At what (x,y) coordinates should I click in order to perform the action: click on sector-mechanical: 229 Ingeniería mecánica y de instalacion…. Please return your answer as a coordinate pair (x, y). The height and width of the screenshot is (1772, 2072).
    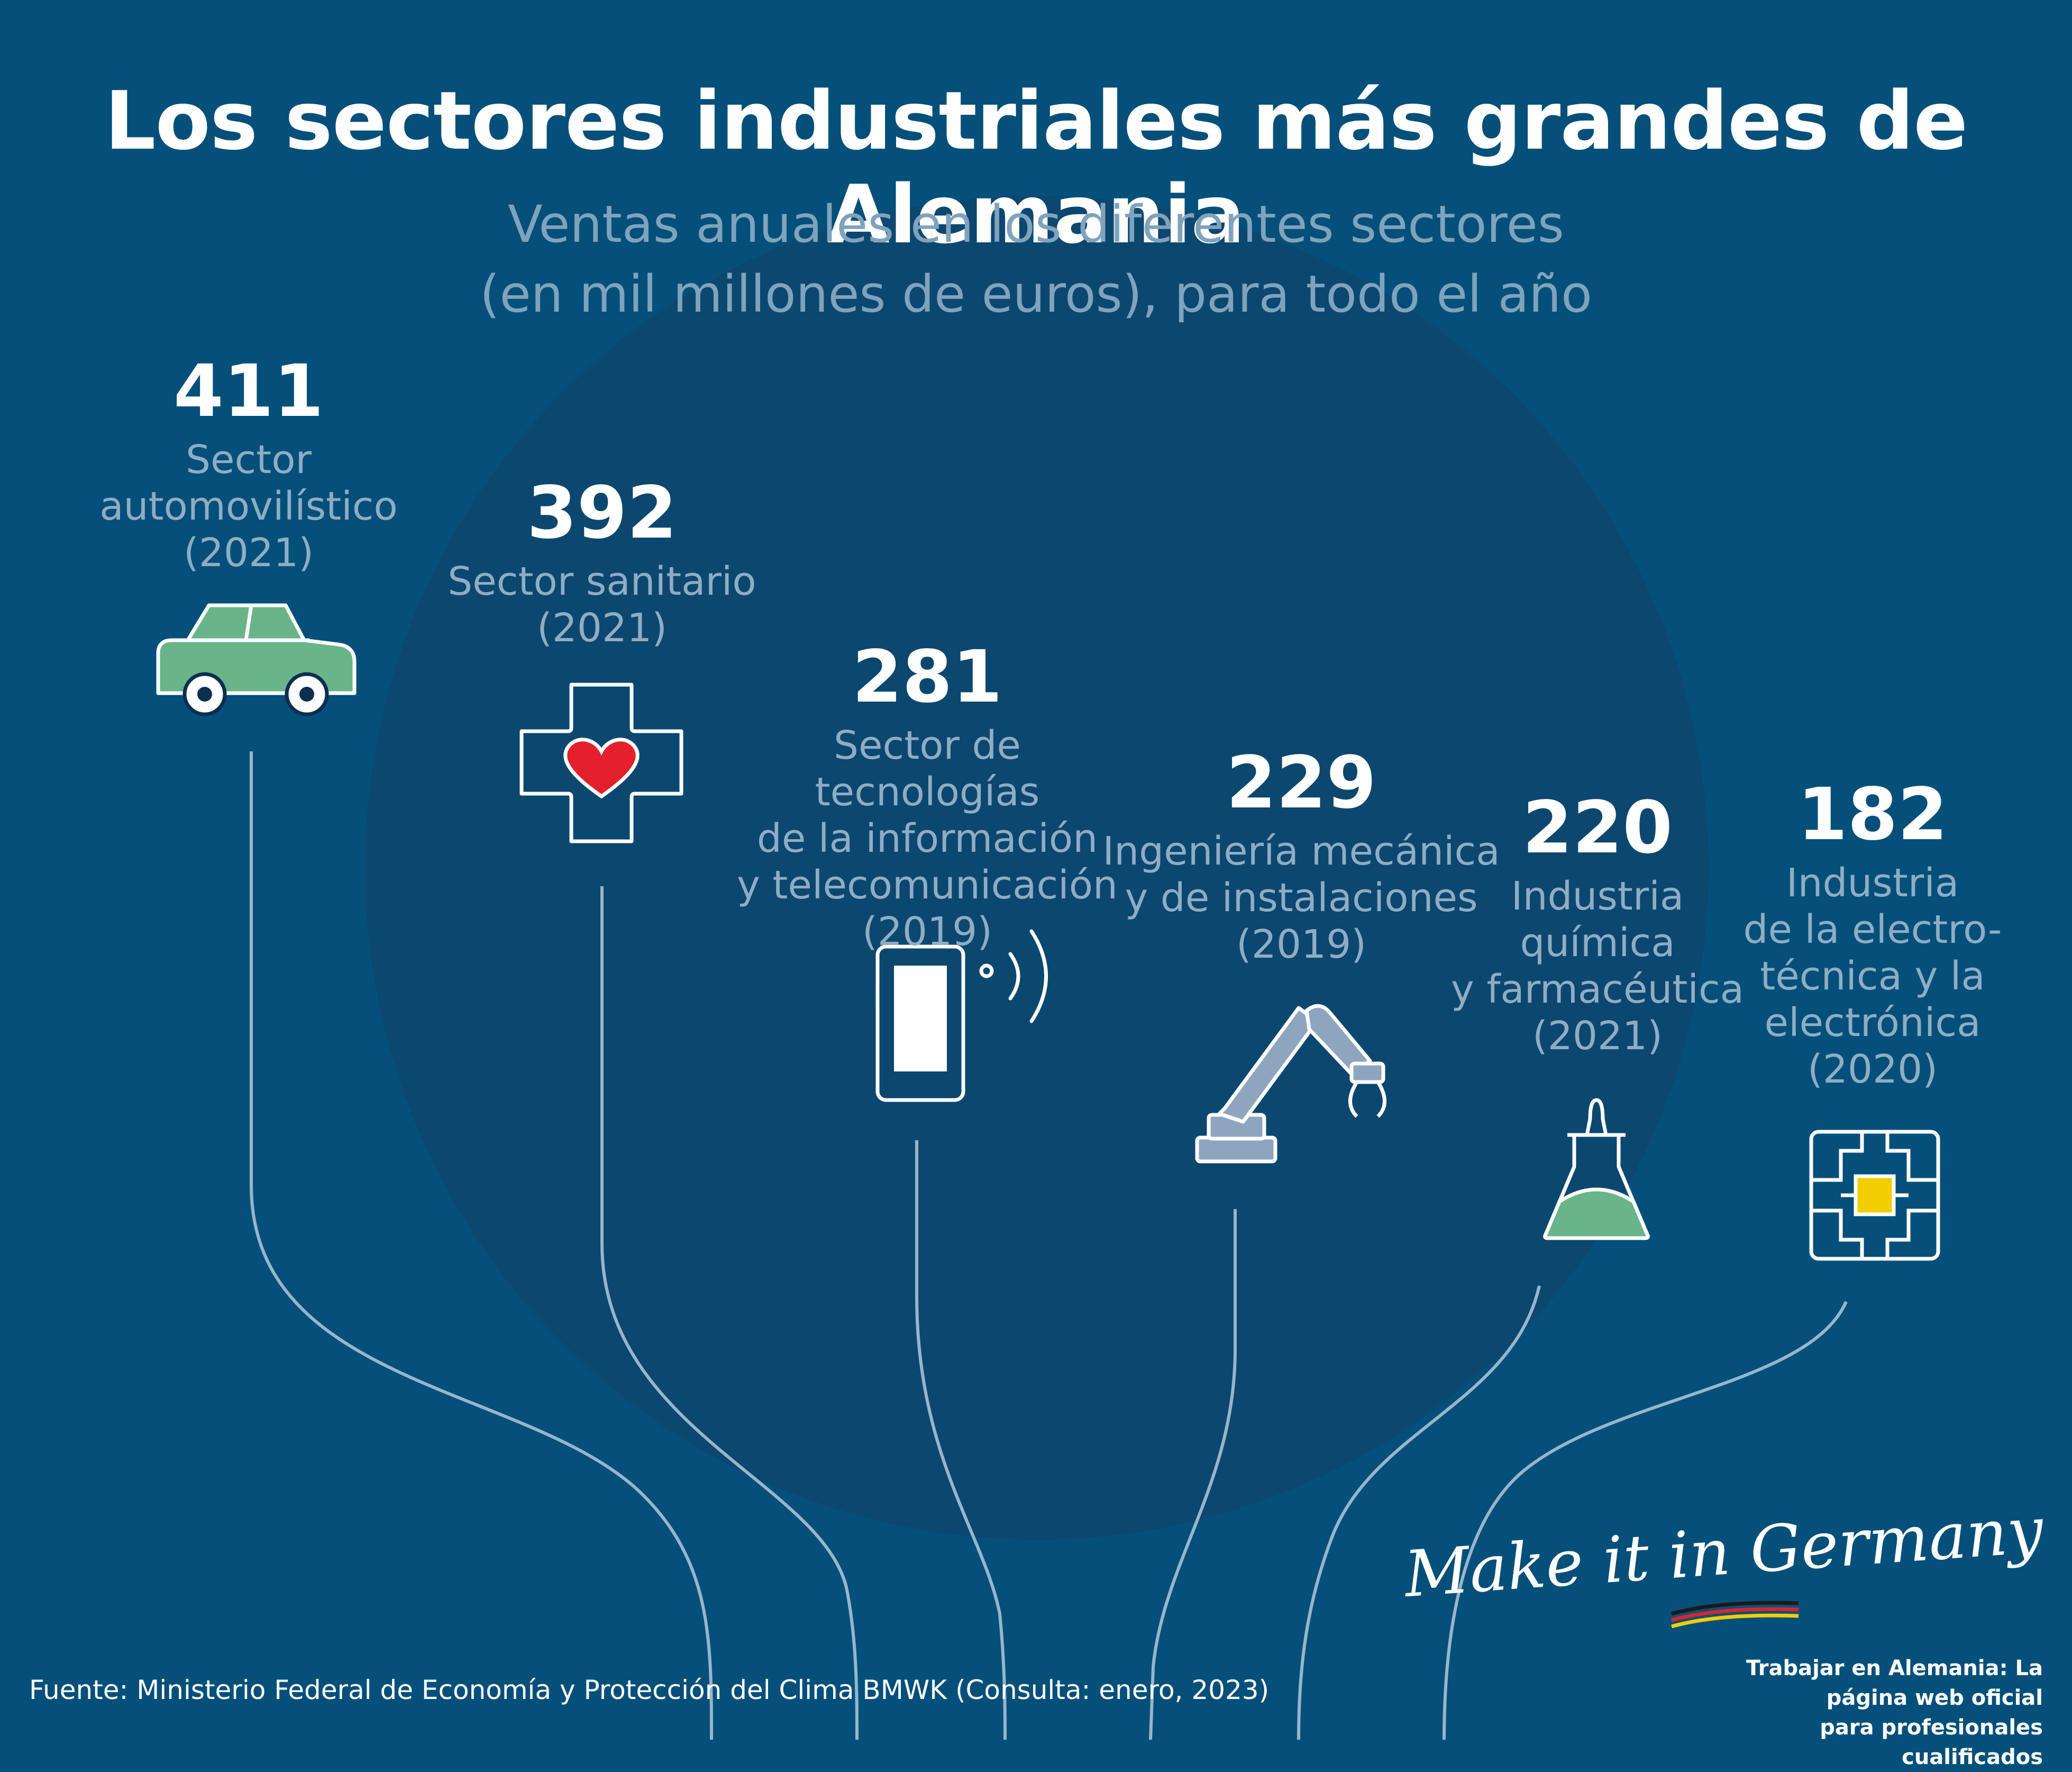
    Looking at the image, I should click on (1301, 853).